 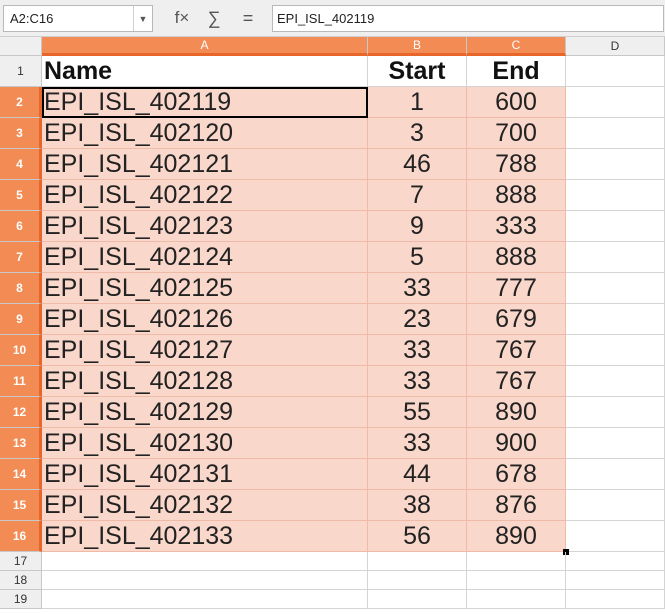 What do you see at coordinates (205, 412) in the screenshot?
I see `cell-name: EPI_ISL_402129` at bounding box center [205, 412].